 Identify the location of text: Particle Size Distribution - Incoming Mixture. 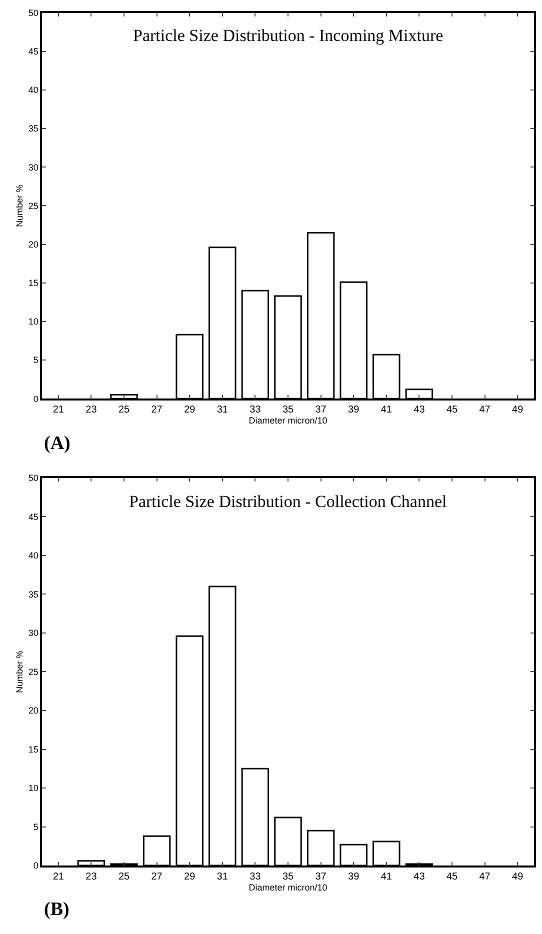
(288, 35).